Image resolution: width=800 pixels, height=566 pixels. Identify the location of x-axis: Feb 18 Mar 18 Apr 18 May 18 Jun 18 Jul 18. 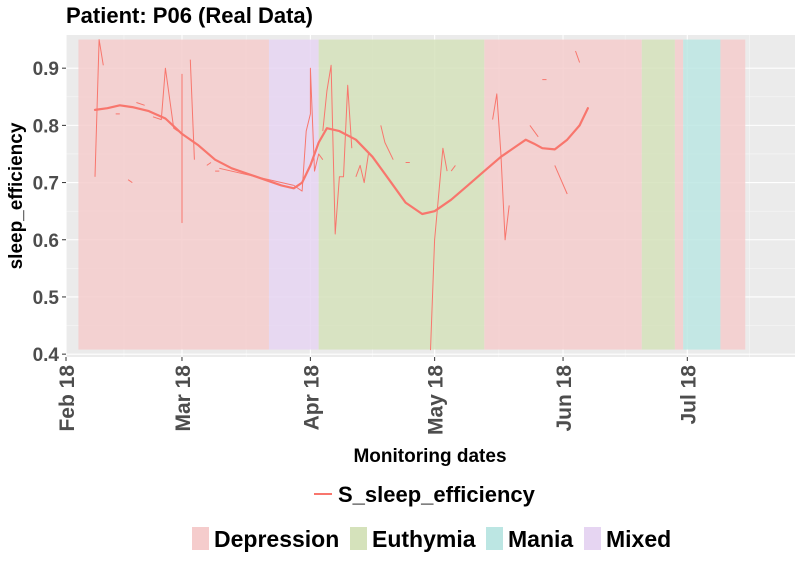
(378, 396).